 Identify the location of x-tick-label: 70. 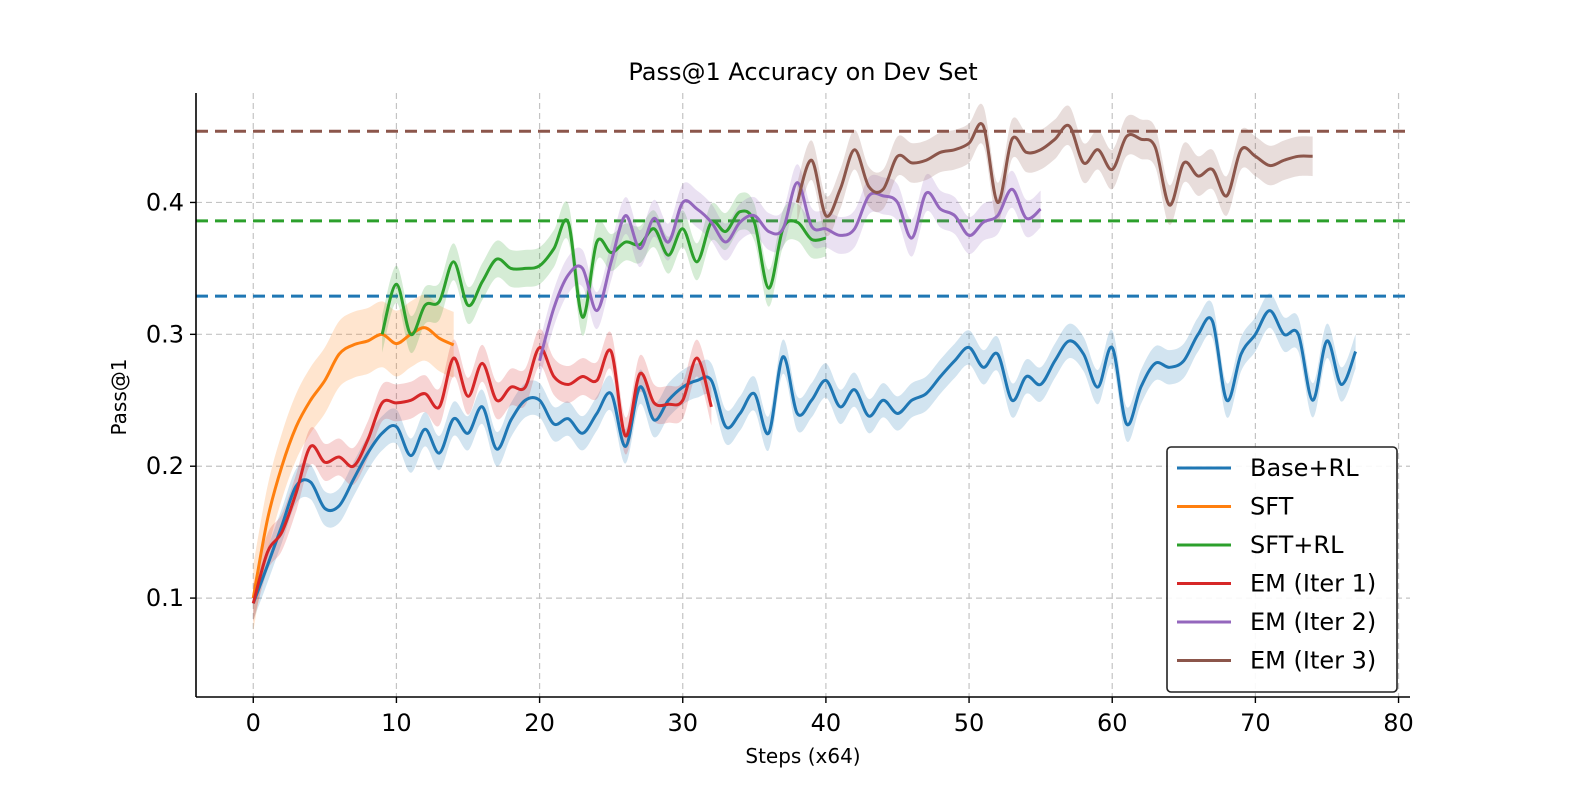
(1255, 723).